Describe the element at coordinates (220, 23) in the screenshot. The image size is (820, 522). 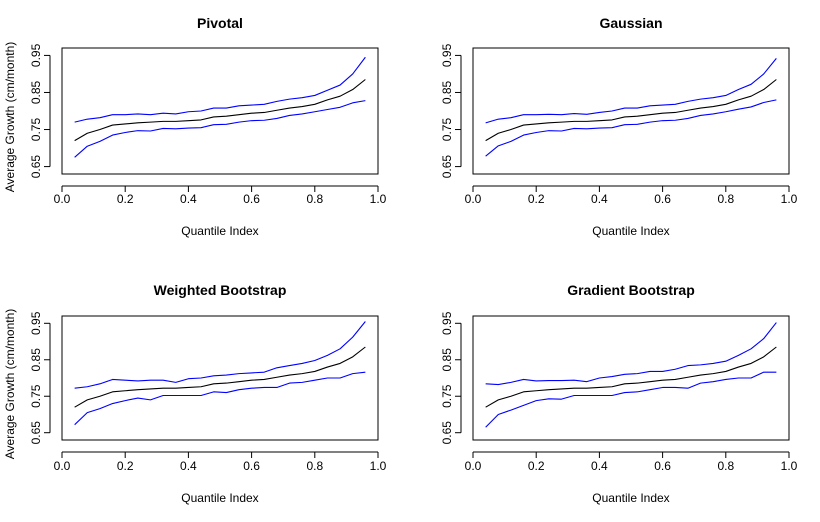
I see `chart-title: Pivotal` at that location.